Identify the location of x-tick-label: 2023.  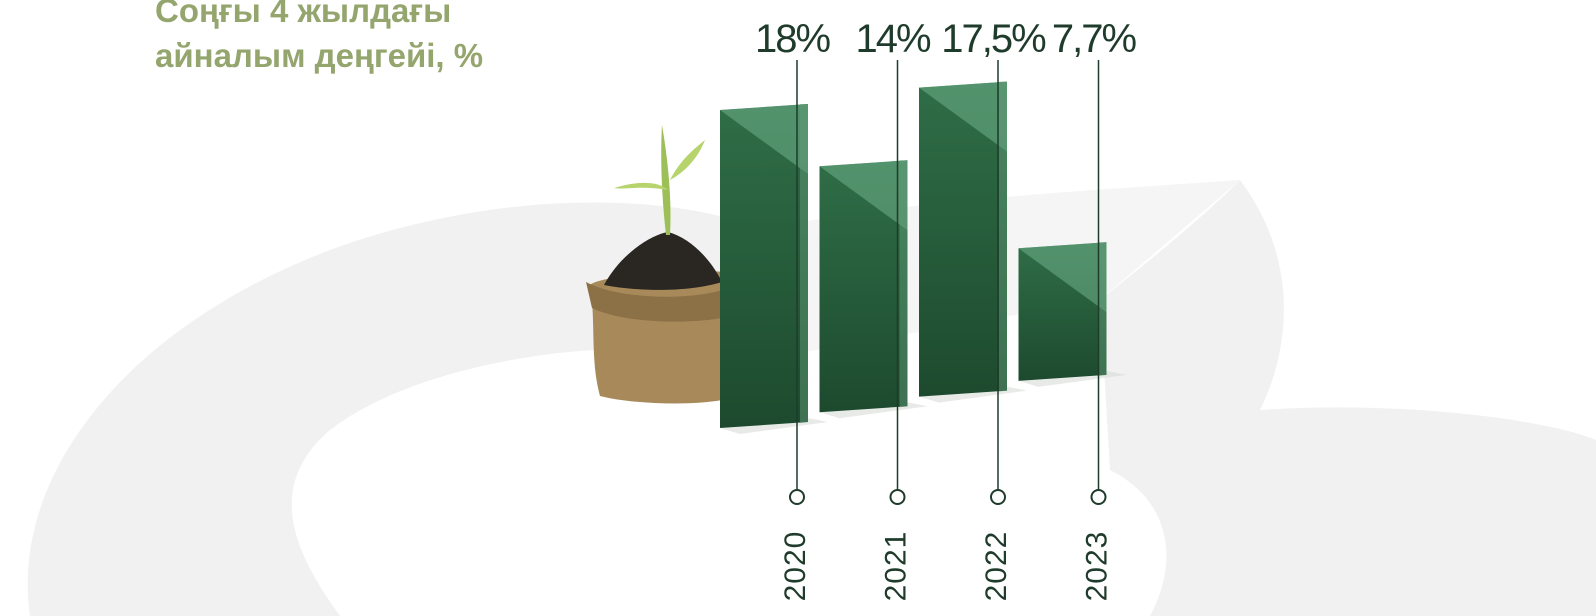
(1096, 566).